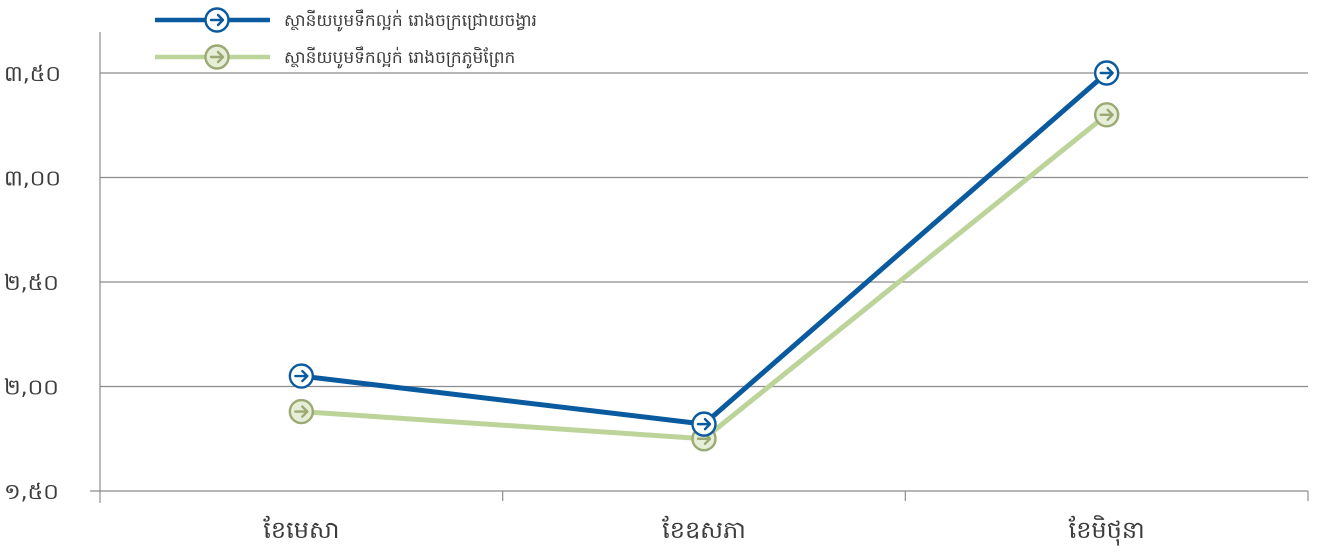 The image size is (1327, 553). Describe the element at coordinates (410, 20) in the screenshot. I see `legend-label: ស្ថានីយបូមទឹកល្អក់ រោងចក្រជ្រោយចង្វារ` at that location.